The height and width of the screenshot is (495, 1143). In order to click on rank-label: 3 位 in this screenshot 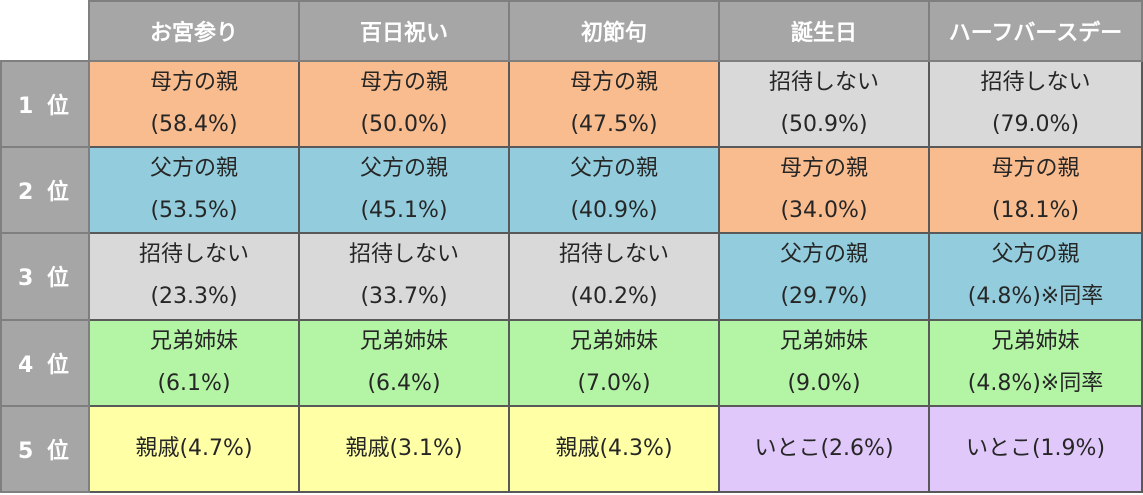, I will do `click(45, 276)`.